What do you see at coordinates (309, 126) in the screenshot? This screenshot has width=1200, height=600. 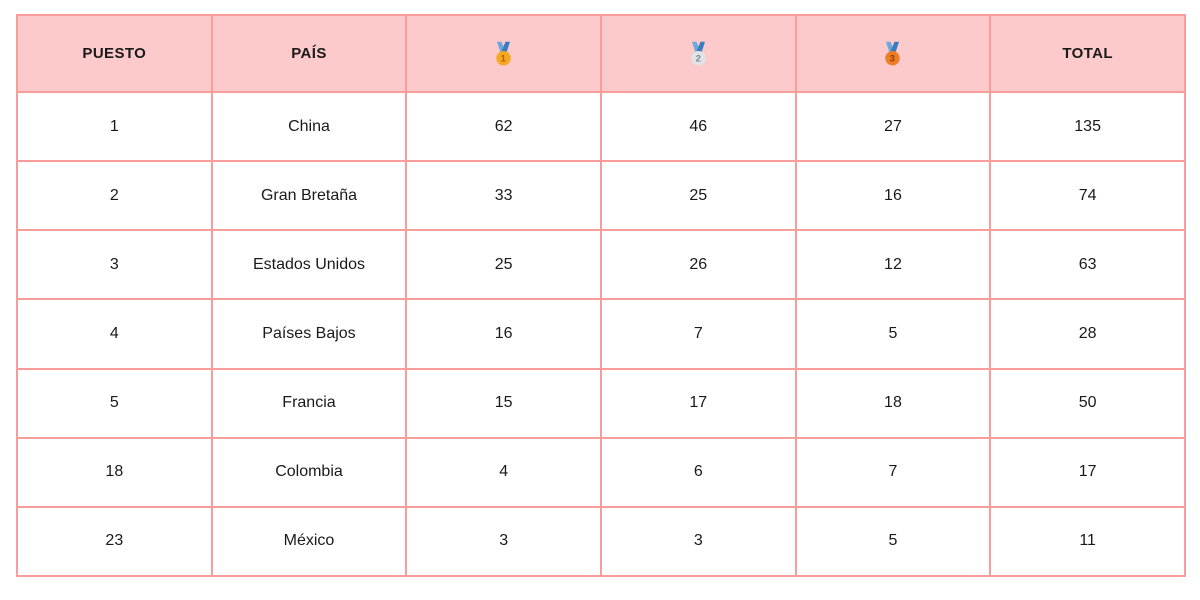 I see `cell-country: China` at bounding box center [309, 126].